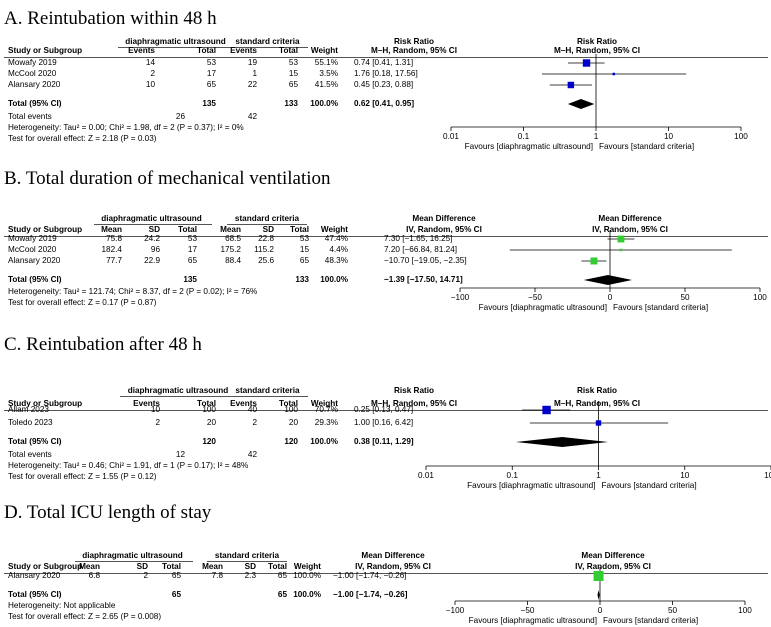 The image size is (771, 627). I want to click on sd2-header: SD, so click(268, 229).